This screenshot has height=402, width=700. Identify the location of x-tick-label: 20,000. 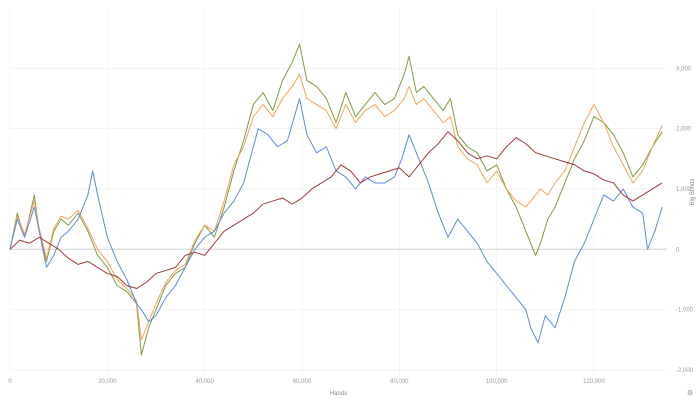
(107, 382).